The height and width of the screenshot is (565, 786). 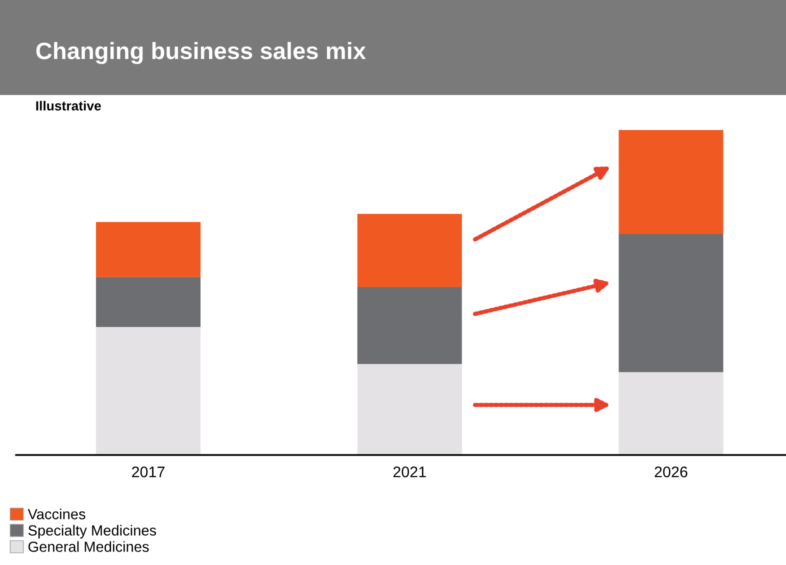 What do you see at coordinates (201, 53) in the screenshot?
I see `chart-title: Changing business sales mix` at bounding box center [201, 53].